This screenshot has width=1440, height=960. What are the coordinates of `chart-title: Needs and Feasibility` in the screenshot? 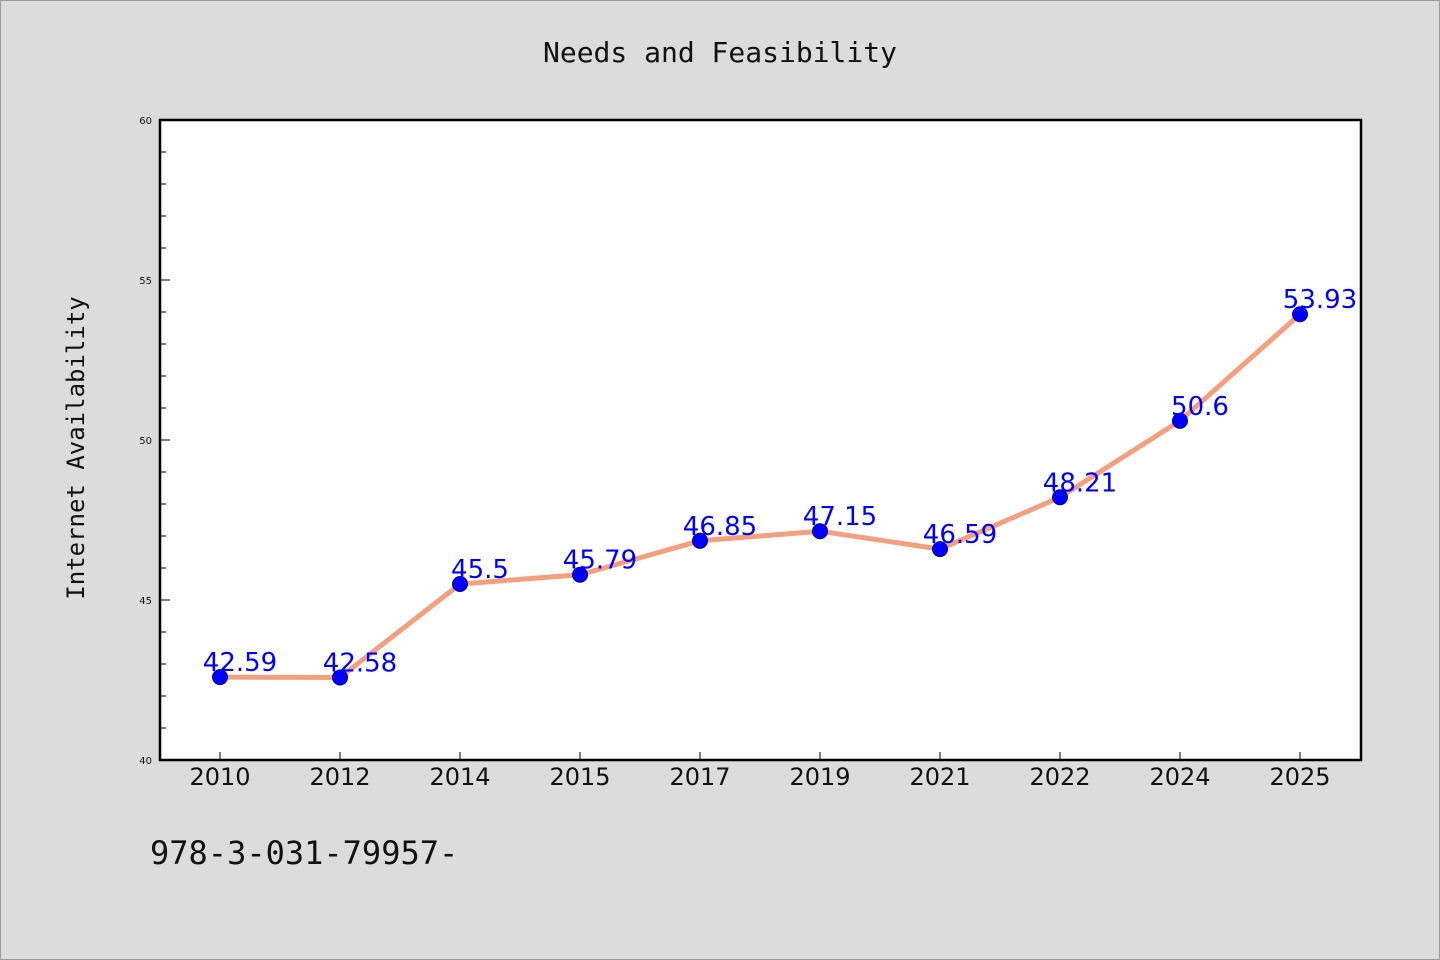 It's located at (720, 52).